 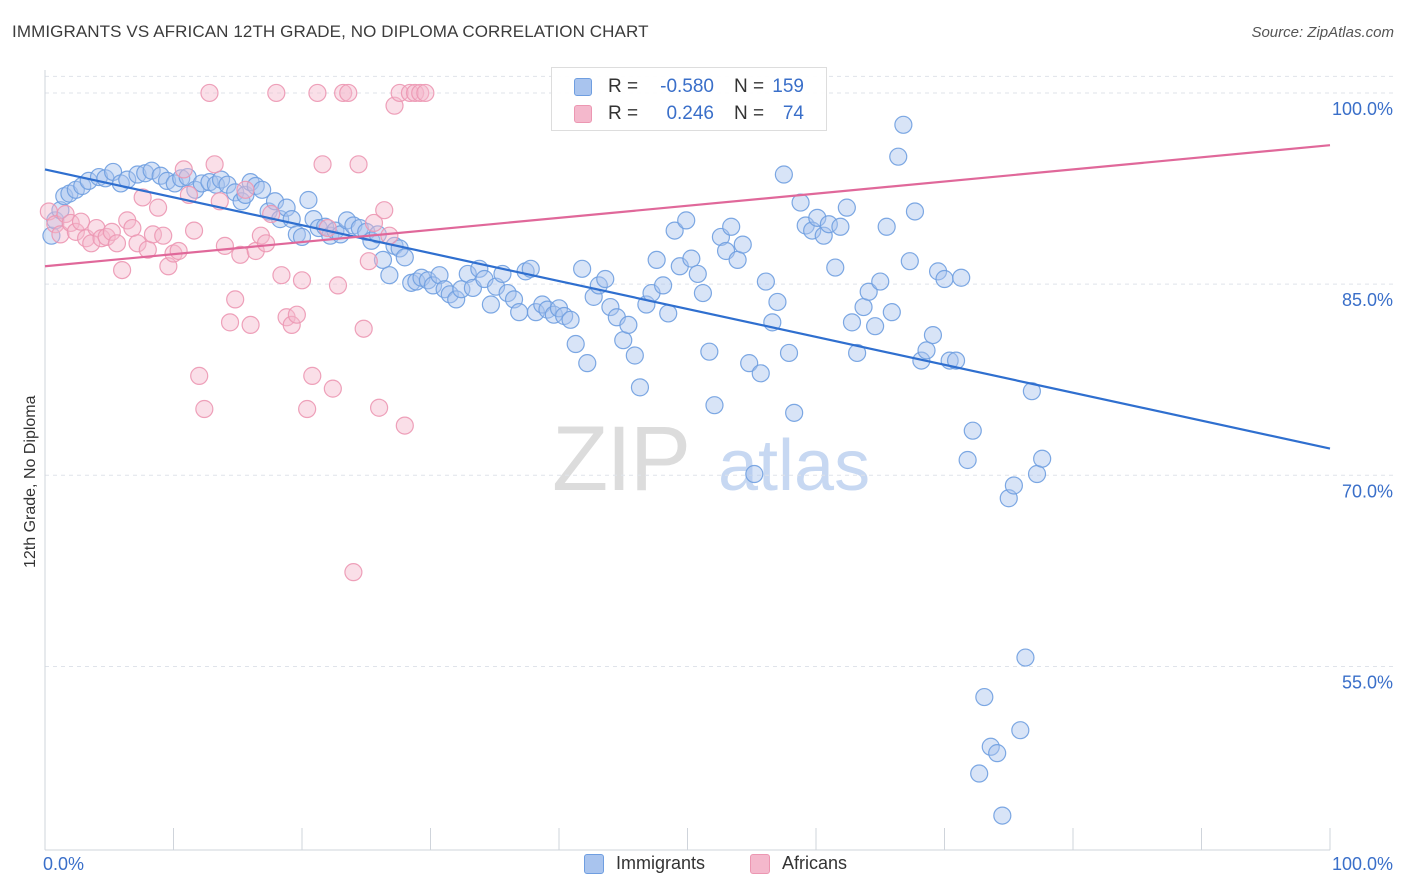 I want to click on legend-label-immigrants: Immigrants, so click(x=661, y=863).